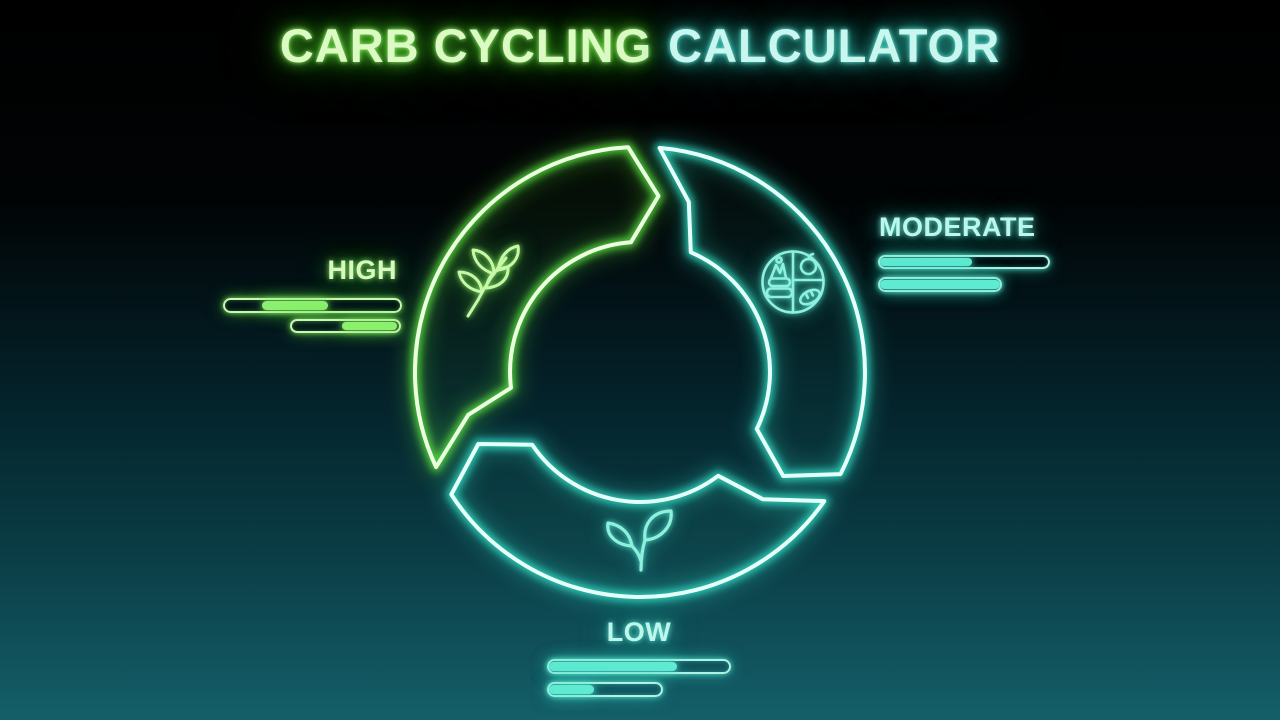 This screenshot has height=720, width=1280. I want to click on nutrition-plate-icon, so click(793, 282).